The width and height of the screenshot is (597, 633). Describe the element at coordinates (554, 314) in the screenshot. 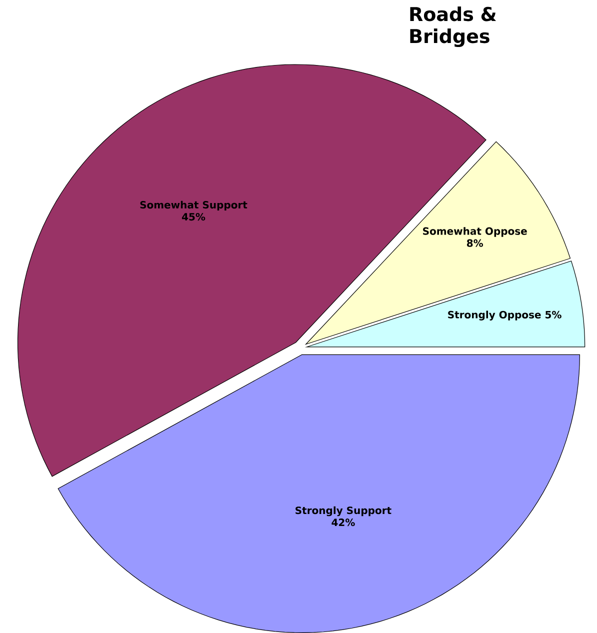

I see `data-label: 5%` at that location.